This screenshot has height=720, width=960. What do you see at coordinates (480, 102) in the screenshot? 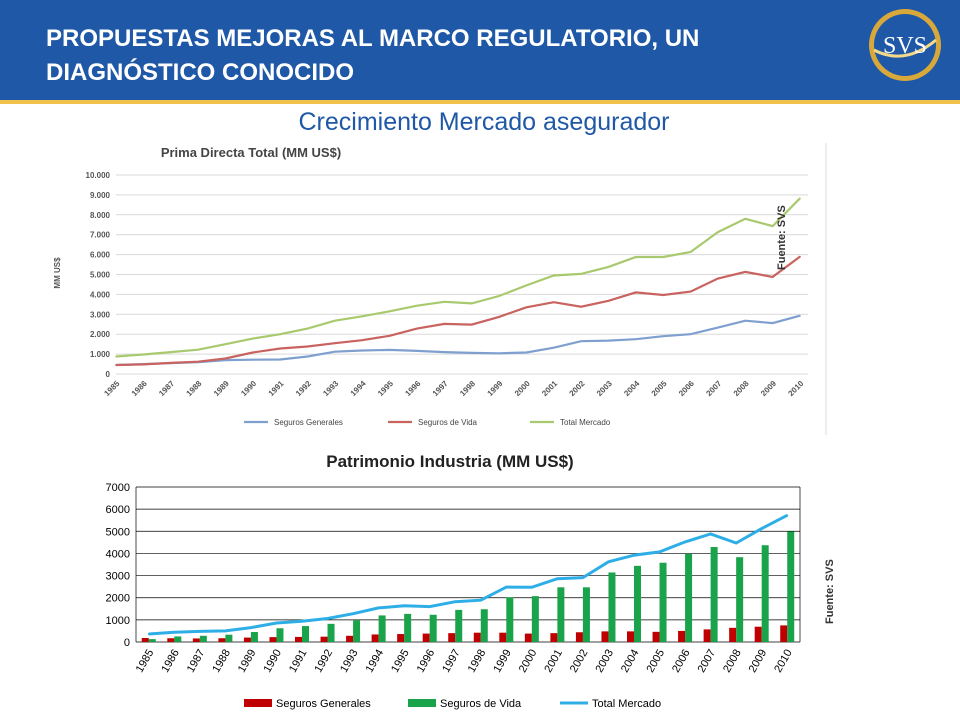
I see `header-accent-line` at bounding box center [480, 102].